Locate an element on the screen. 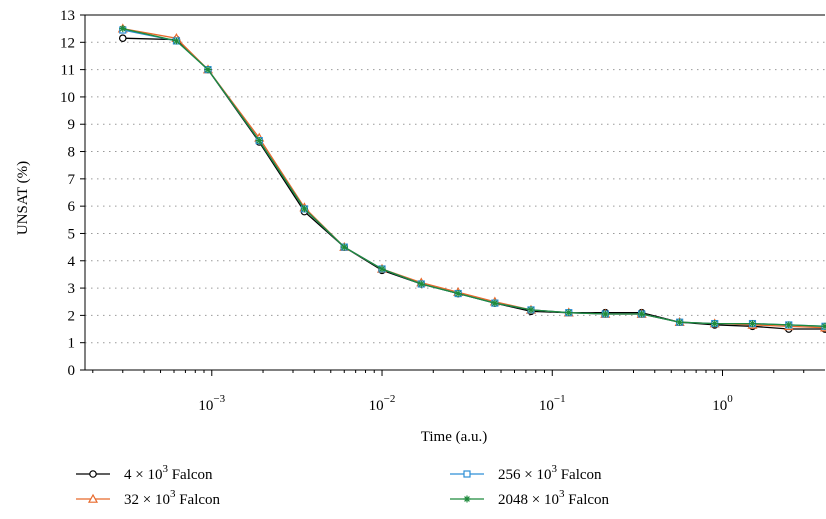 This screenshot has width=826, height=519. y-tick-label: 11 is located at coordinates (68, 71).